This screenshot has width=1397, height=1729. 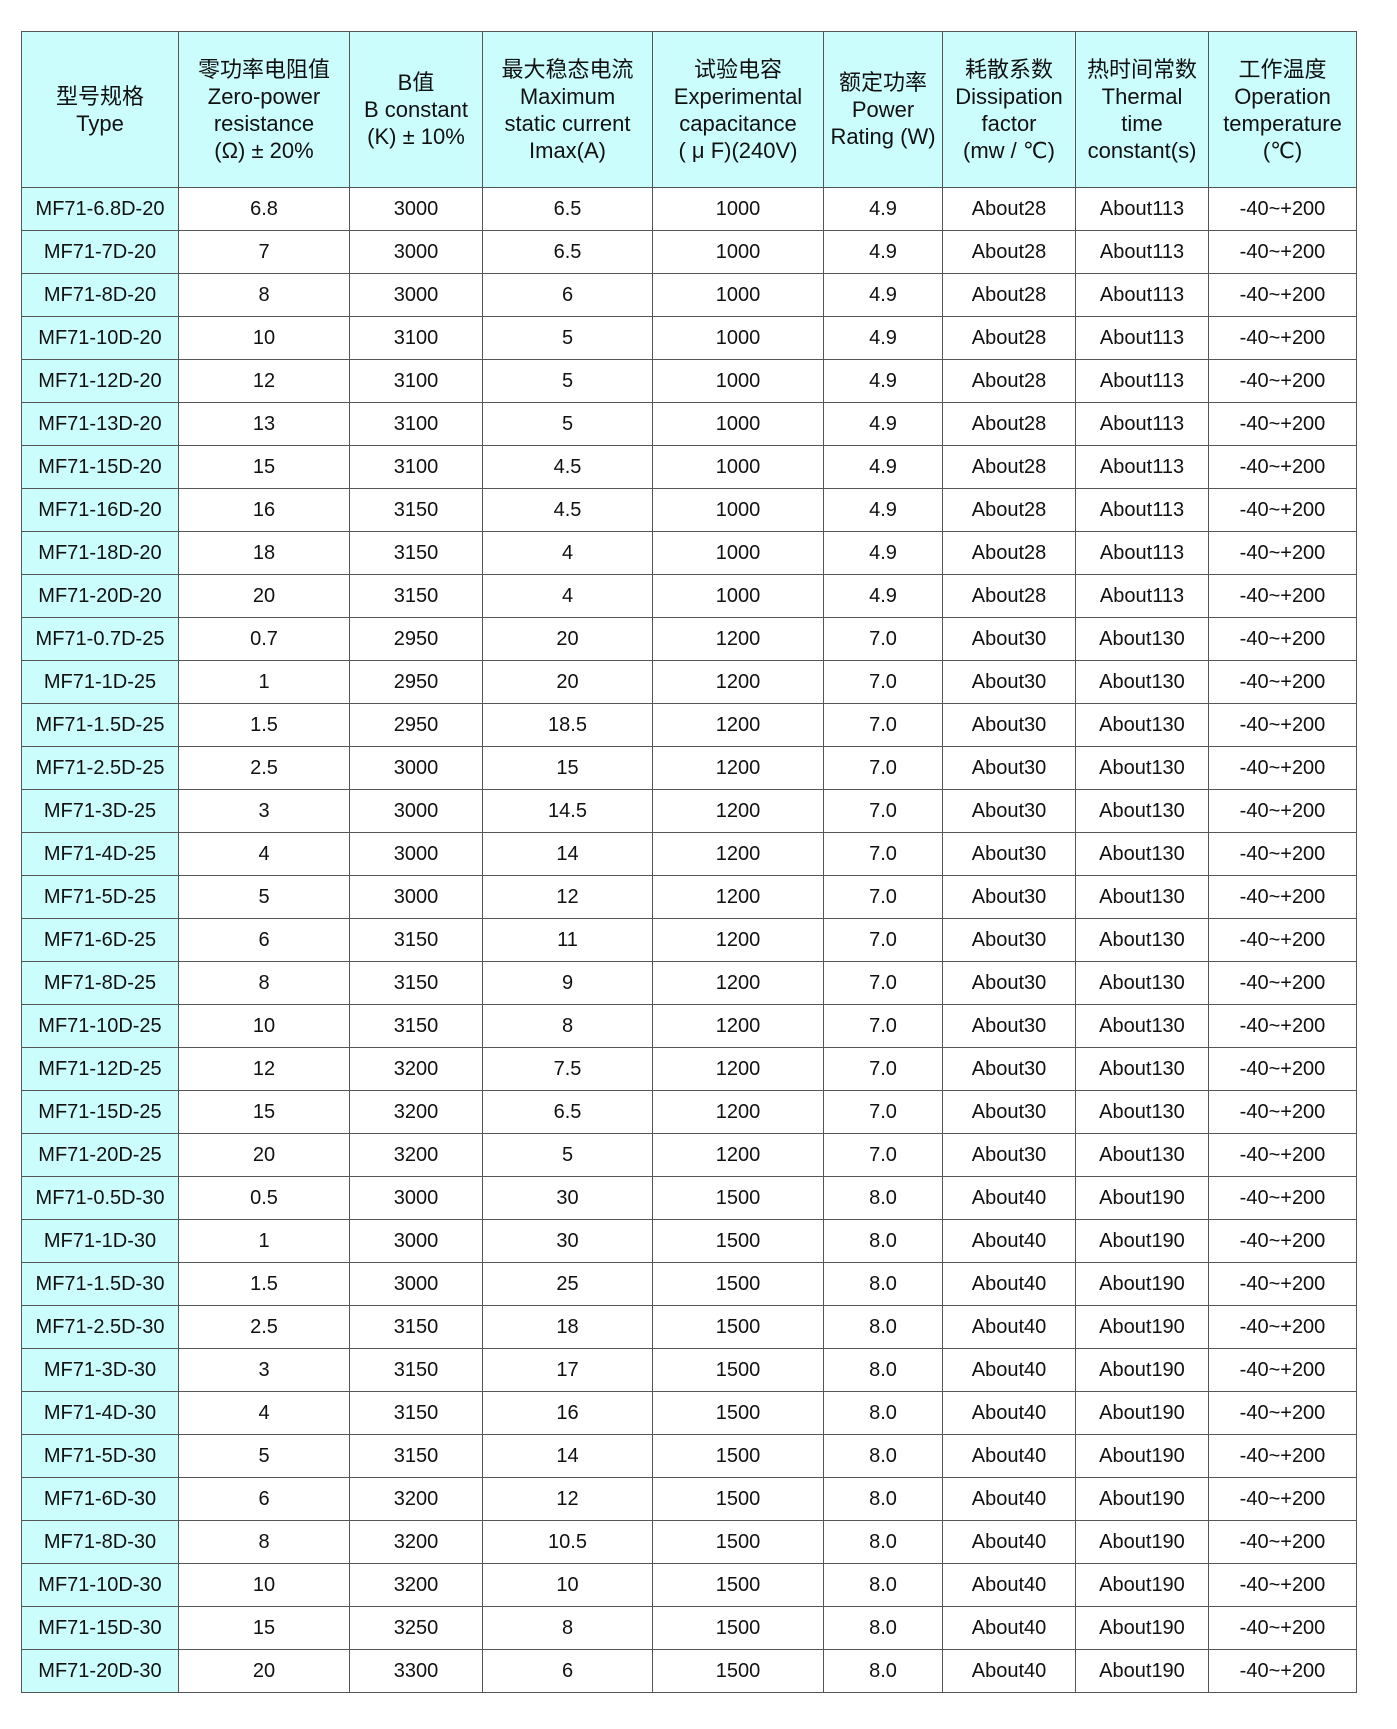 I want to click on cell-zero-power-resistance: 20, so click(x=264, y=1671).